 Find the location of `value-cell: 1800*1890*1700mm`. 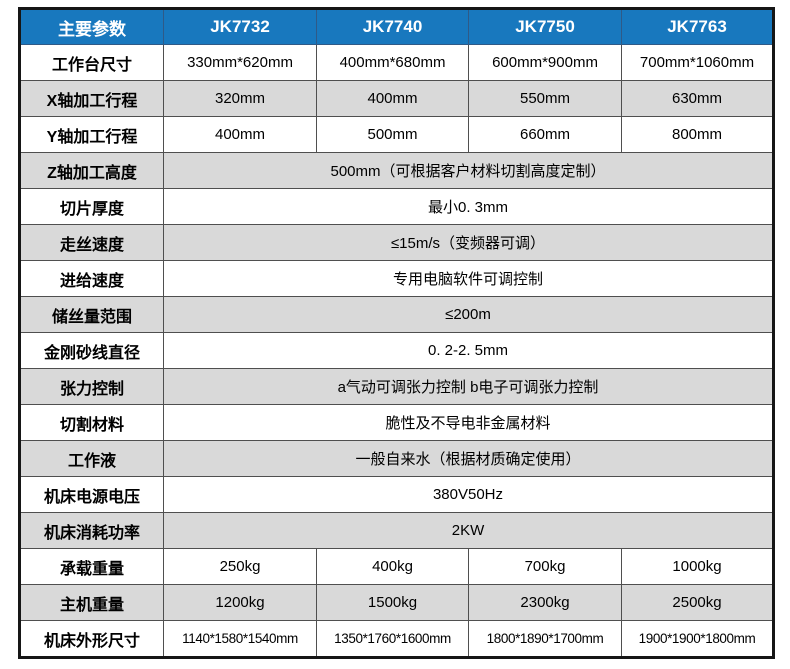

value-cell: 1800*1890*1700mm is located at coordinates (545, 639).